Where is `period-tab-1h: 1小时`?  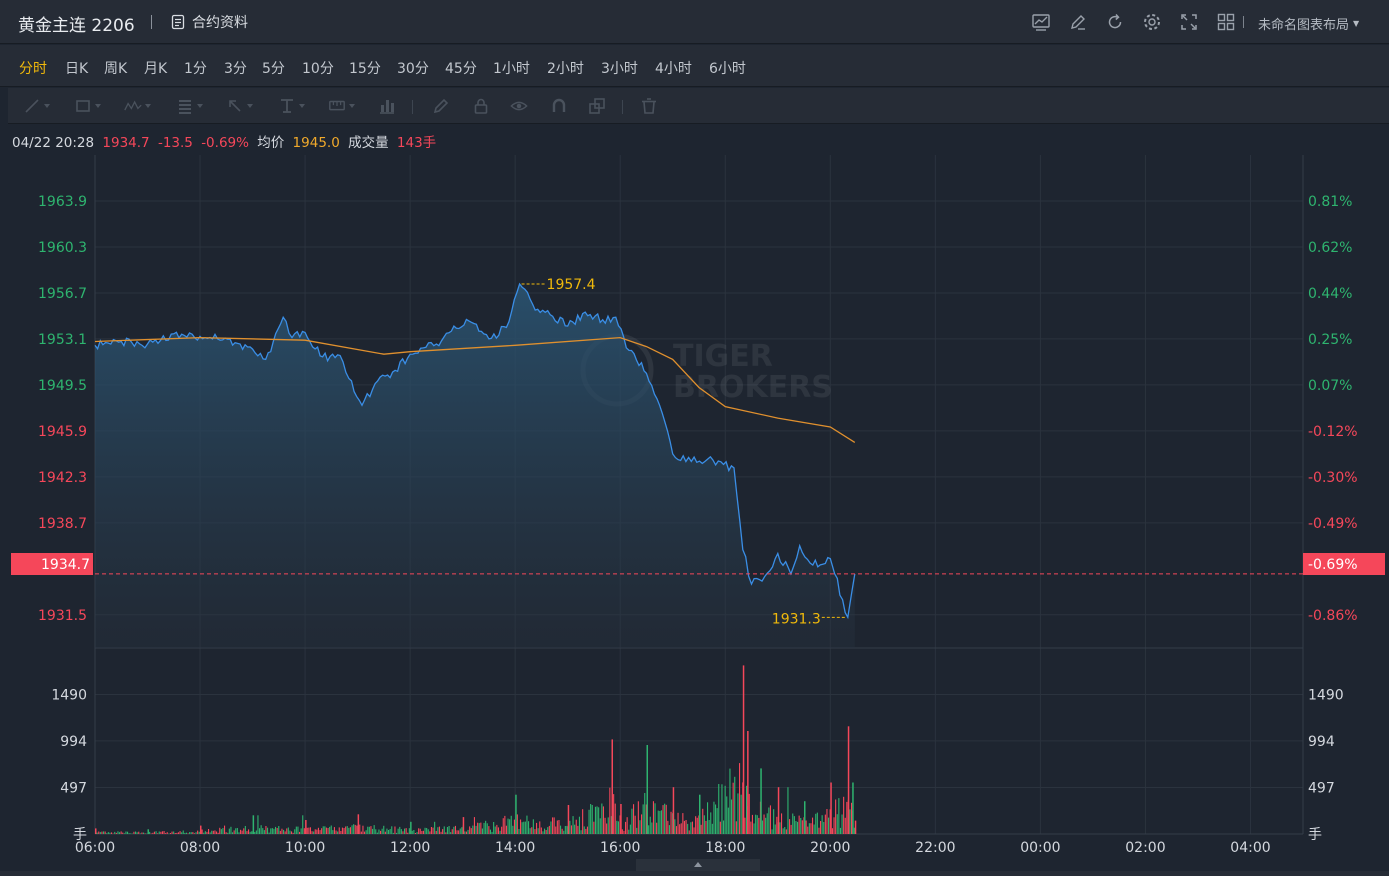 period-tab-1h: 1小时 is located at coordinates (511, 69).